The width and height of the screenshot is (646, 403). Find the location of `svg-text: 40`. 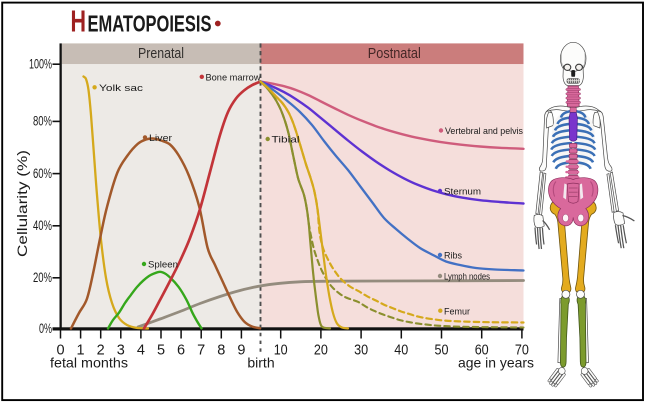

svg-text: 40 is located at coordinates (401, 351).